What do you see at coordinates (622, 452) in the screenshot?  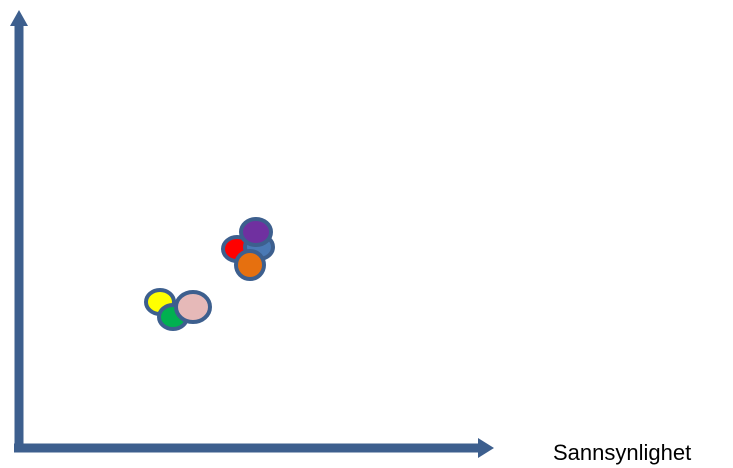 I see `x-axis-label: Sannsynlighet` at bounding box center [622, 452].